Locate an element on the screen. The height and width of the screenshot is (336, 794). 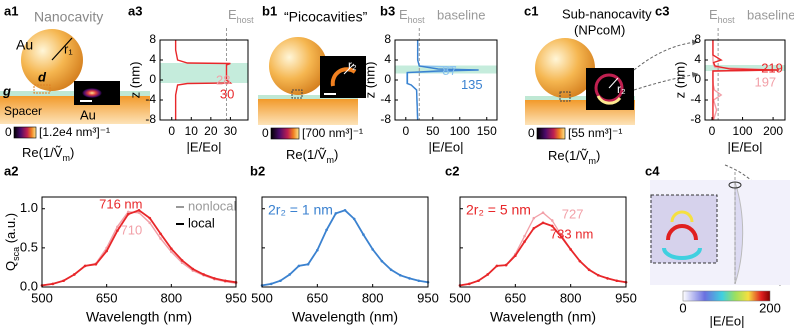
value-annotation: 716 nm is located at coordinates (120, 203).